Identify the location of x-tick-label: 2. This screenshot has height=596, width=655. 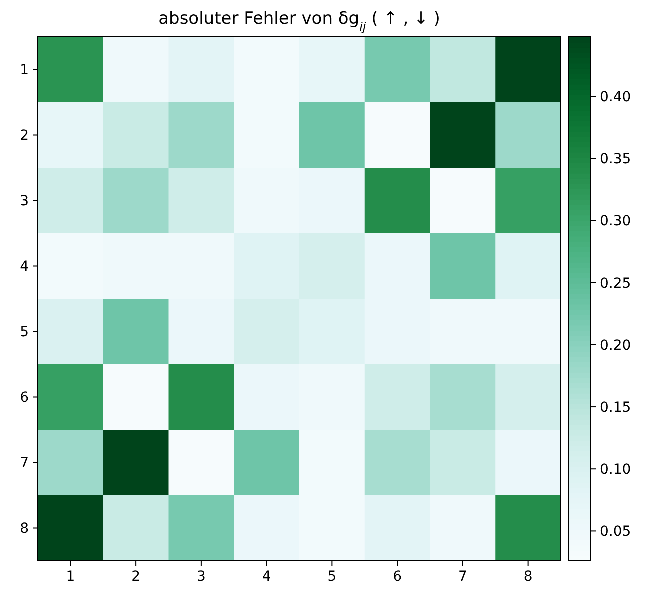
(136, 577).